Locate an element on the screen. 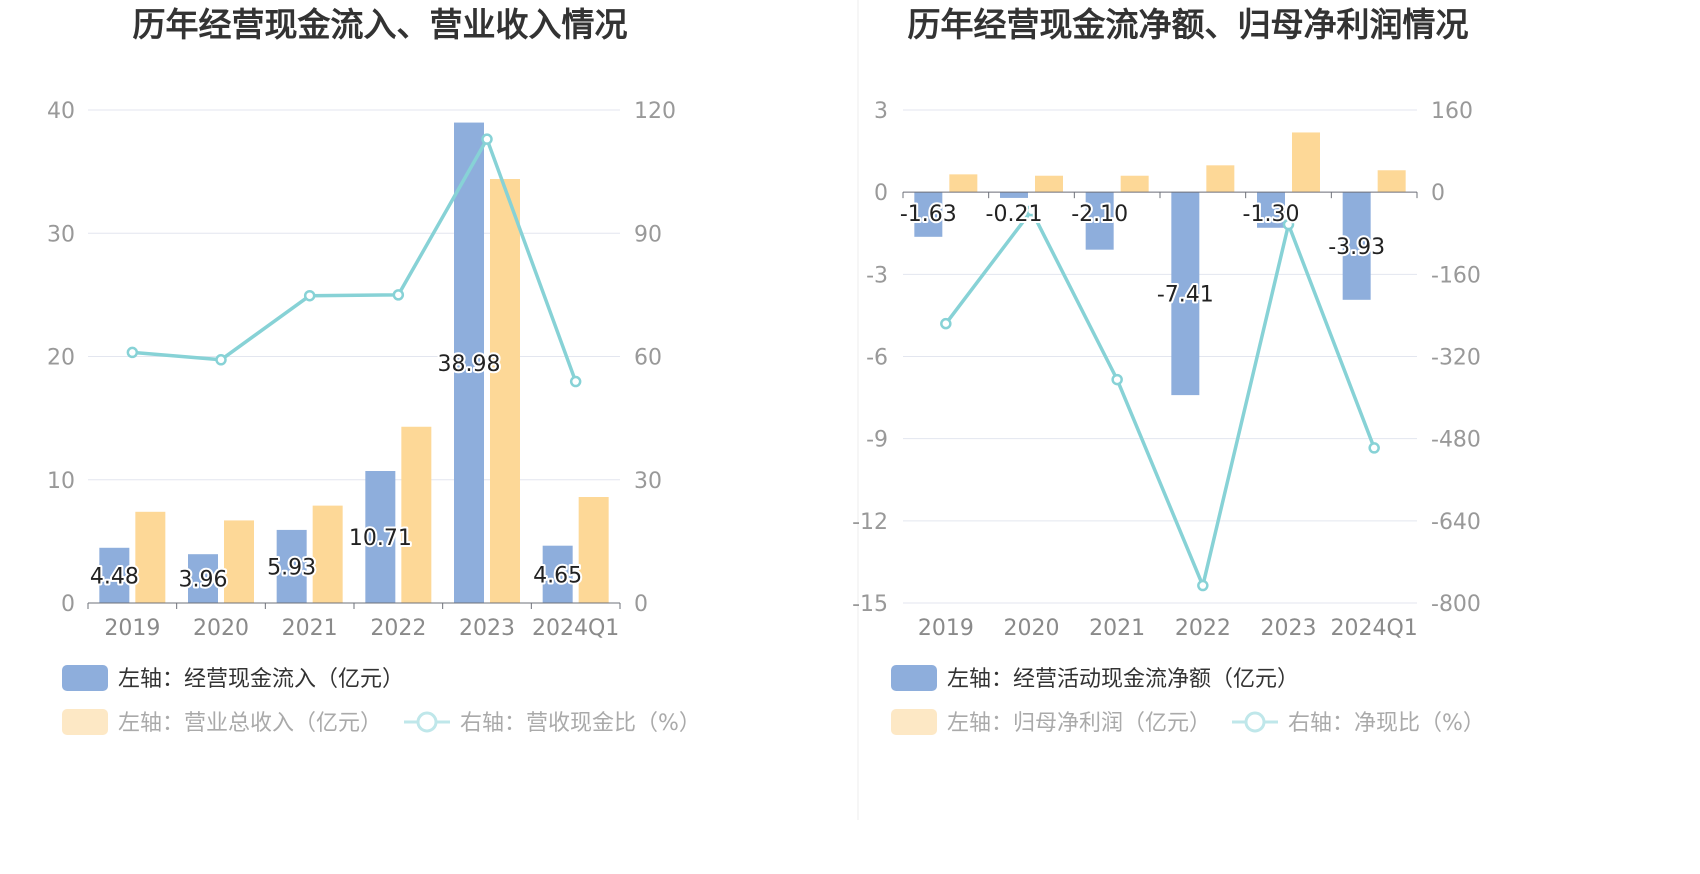 This screenshot has height=874, width=1700. right-axis-tick-label: 60 is located at coordinates (648, 358).